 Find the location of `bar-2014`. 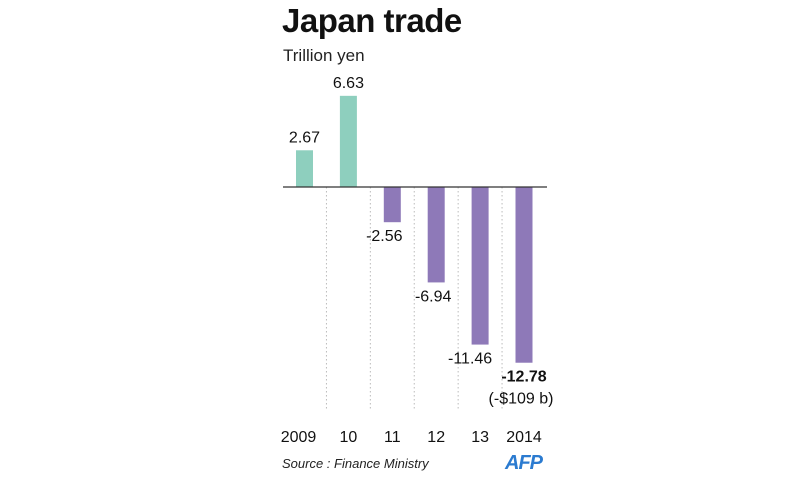

bar-2014 is located at coordinates (524, 275).